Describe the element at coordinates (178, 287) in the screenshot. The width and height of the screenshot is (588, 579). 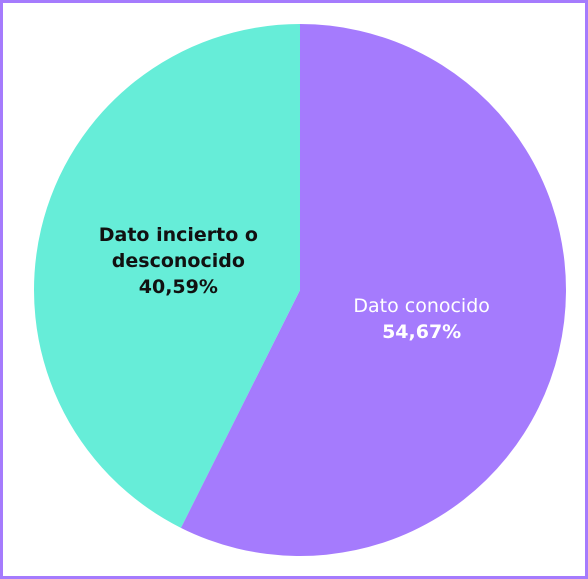
I see `value-label: 40,59%` at that location.